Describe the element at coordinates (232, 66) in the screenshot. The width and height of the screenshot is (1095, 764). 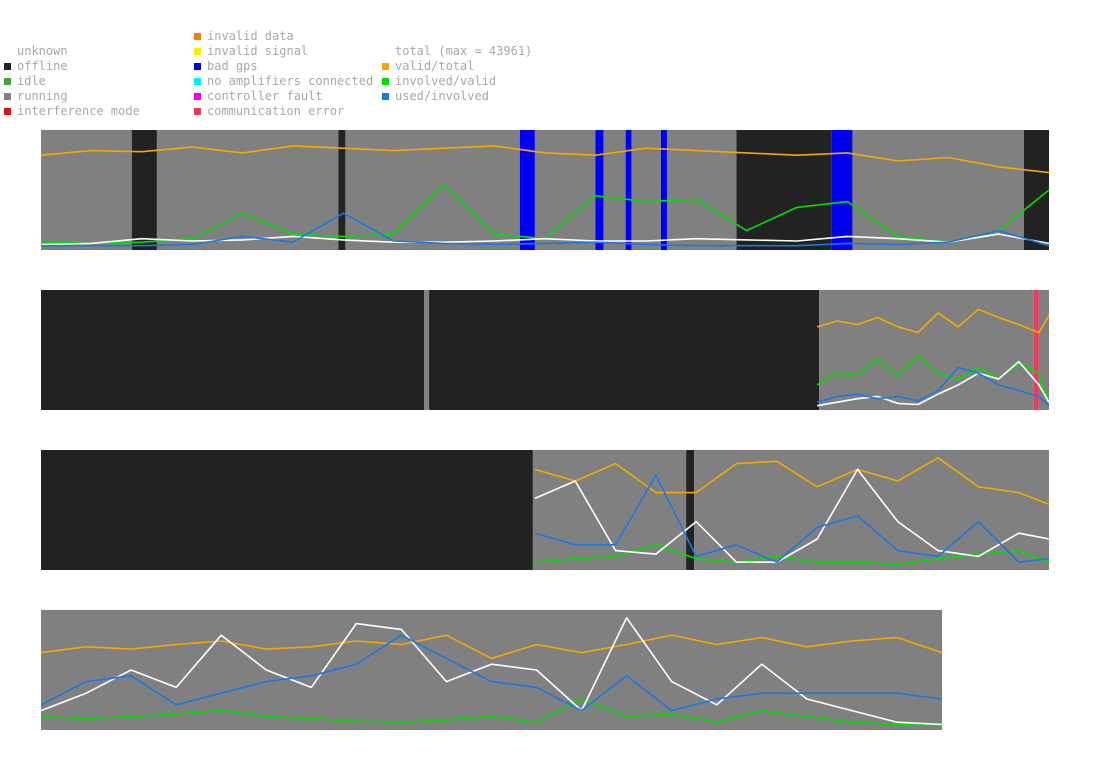
I see `legend-label: bad gps` at that location.